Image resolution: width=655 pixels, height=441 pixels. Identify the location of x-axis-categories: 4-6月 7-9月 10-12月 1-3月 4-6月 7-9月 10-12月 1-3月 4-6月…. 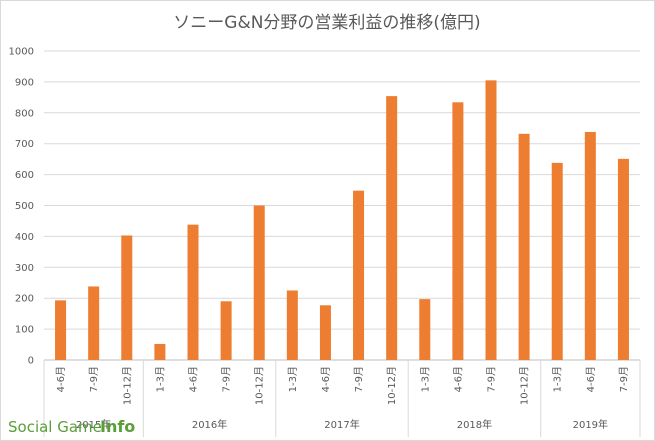
(342, 385).